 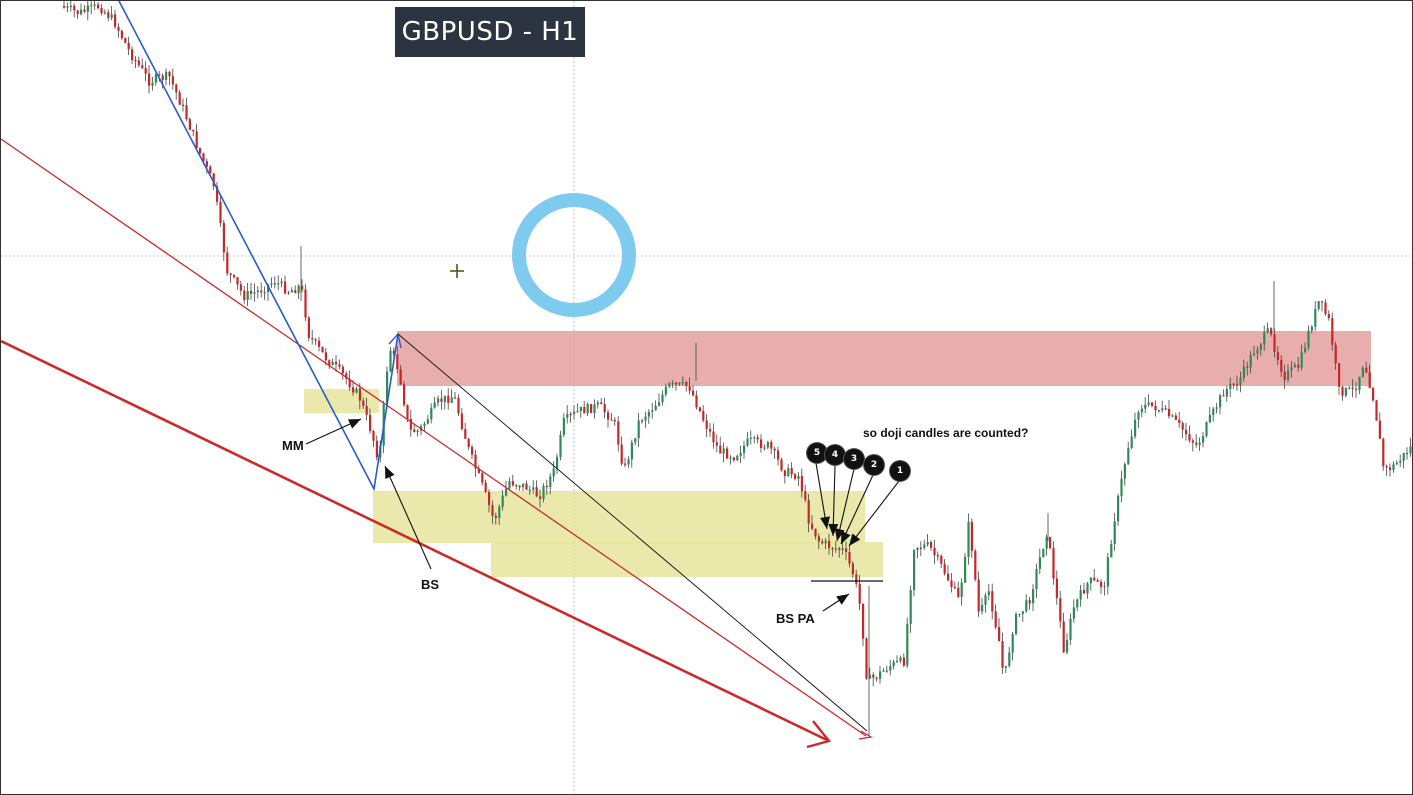 I want to click on bs-arrow, so click(x=408, y=517).